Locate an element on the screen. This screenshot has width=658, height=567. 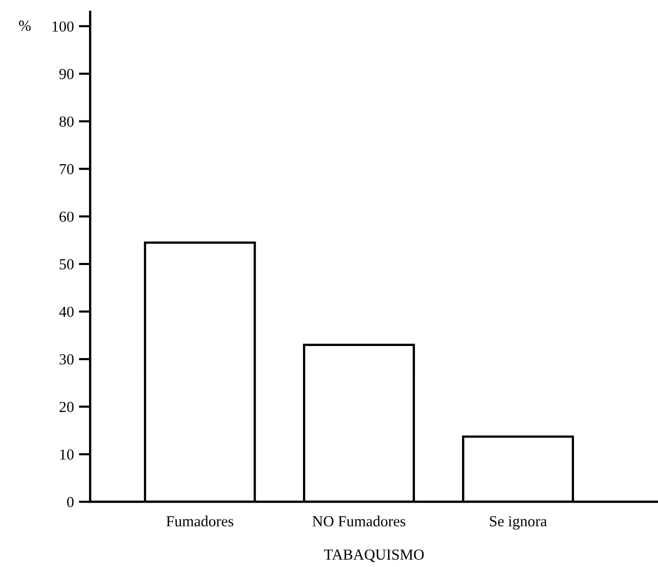
y-tick-label: 80 is located at coordinates (66, 121).